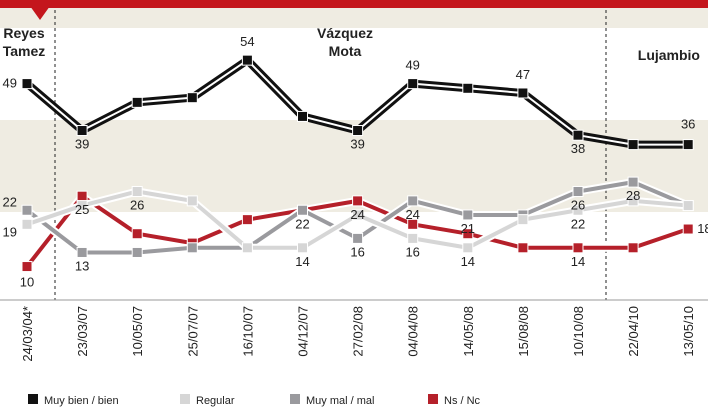  Describe the element at coordinates (303, 331) in the screenshot. I see `x-tick-label: 04/12/07` at that location.